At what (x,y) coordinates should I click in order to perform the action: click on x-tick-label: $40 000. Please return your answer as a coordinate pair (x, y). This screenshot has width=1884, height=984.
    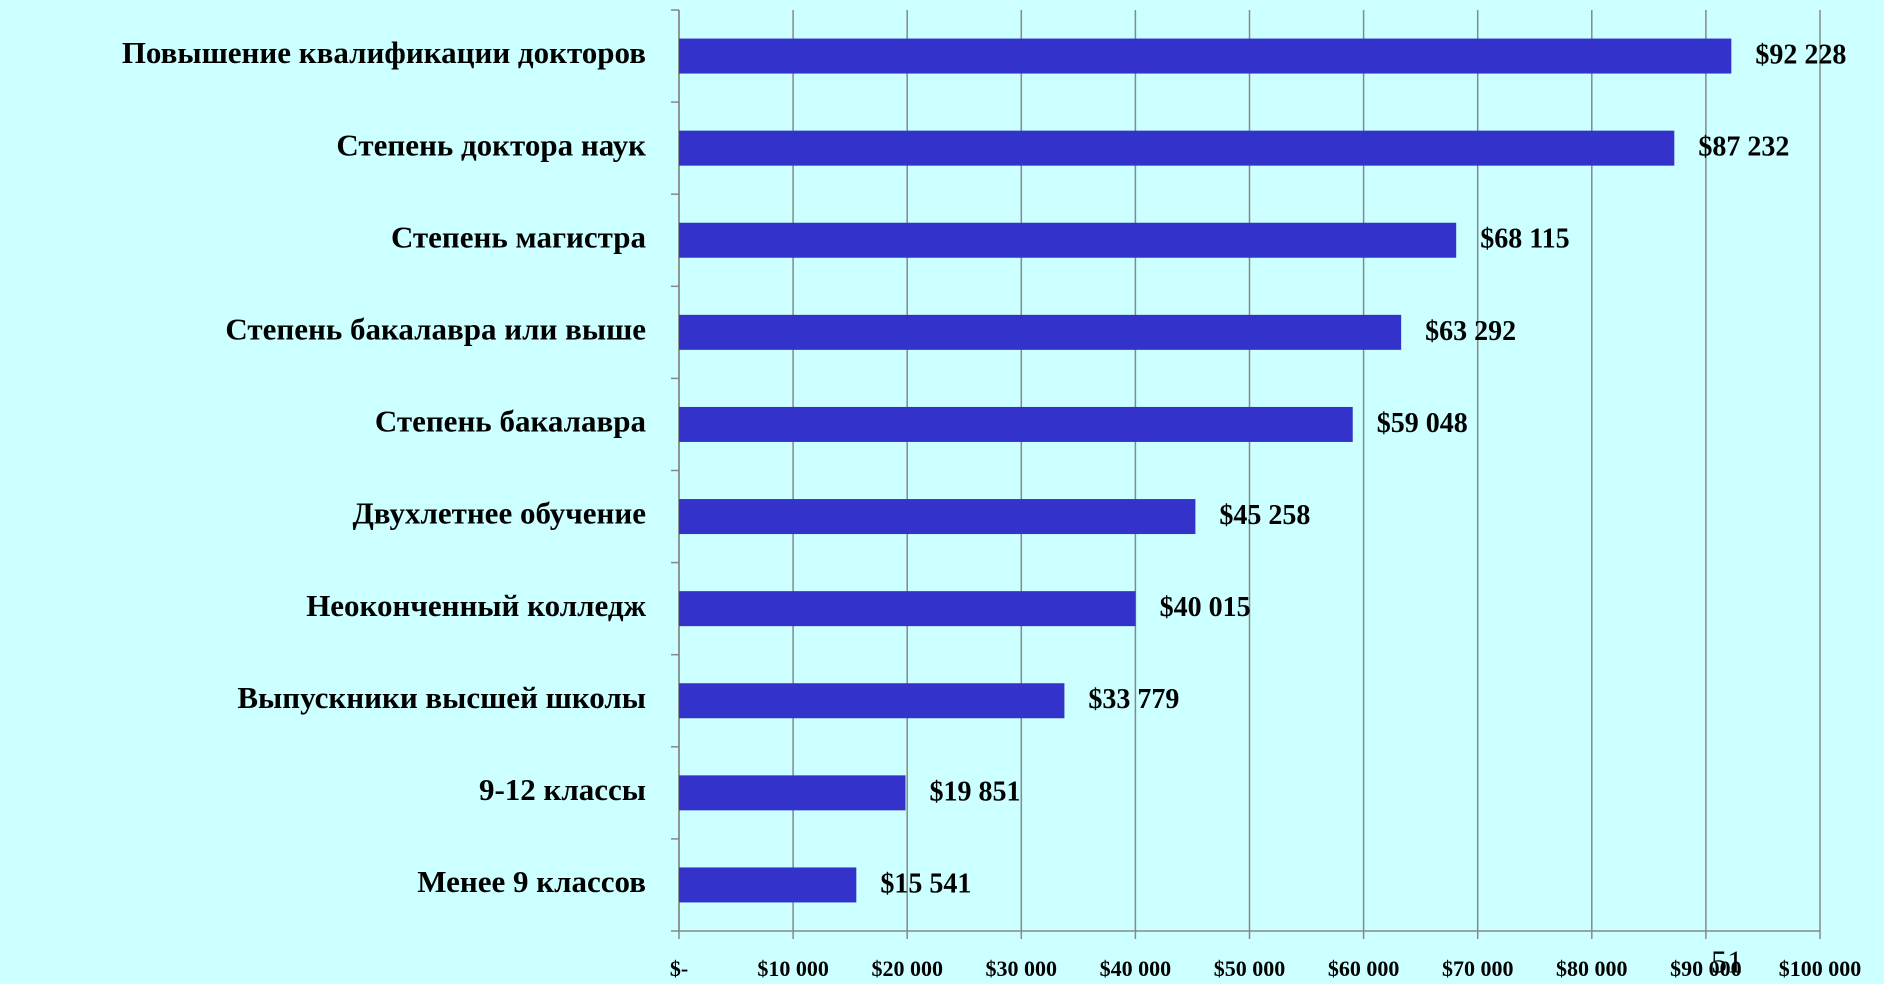
    Looking at the image, I should click on (1136, 968).